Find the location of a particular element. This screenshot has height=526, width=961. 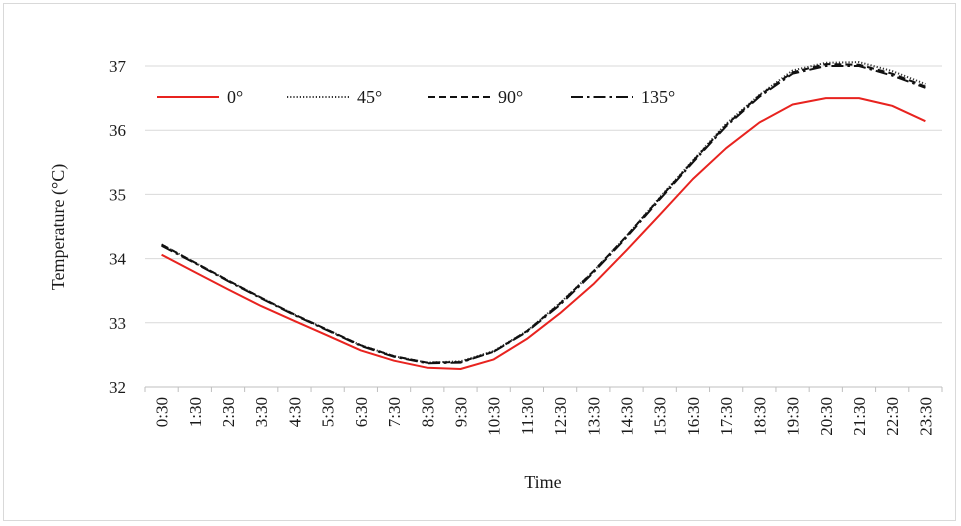

y-tick-label: 32 is located at coordinates (117, 387).